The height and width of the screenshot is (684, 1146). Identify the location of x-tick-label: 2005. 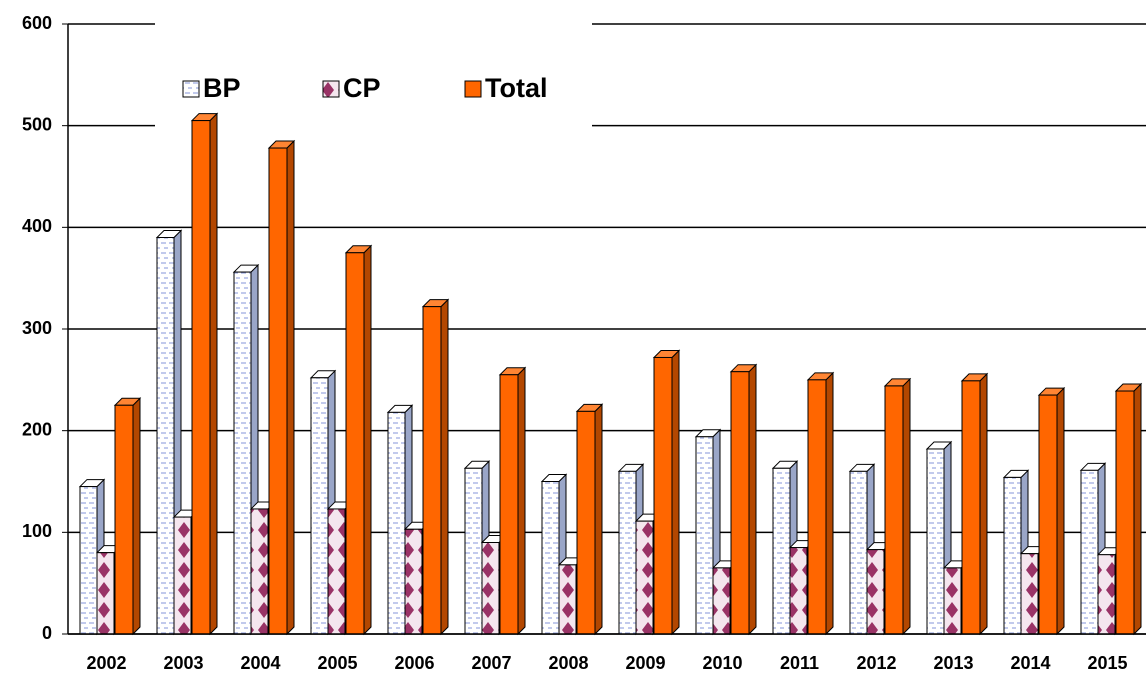
(337, 663).